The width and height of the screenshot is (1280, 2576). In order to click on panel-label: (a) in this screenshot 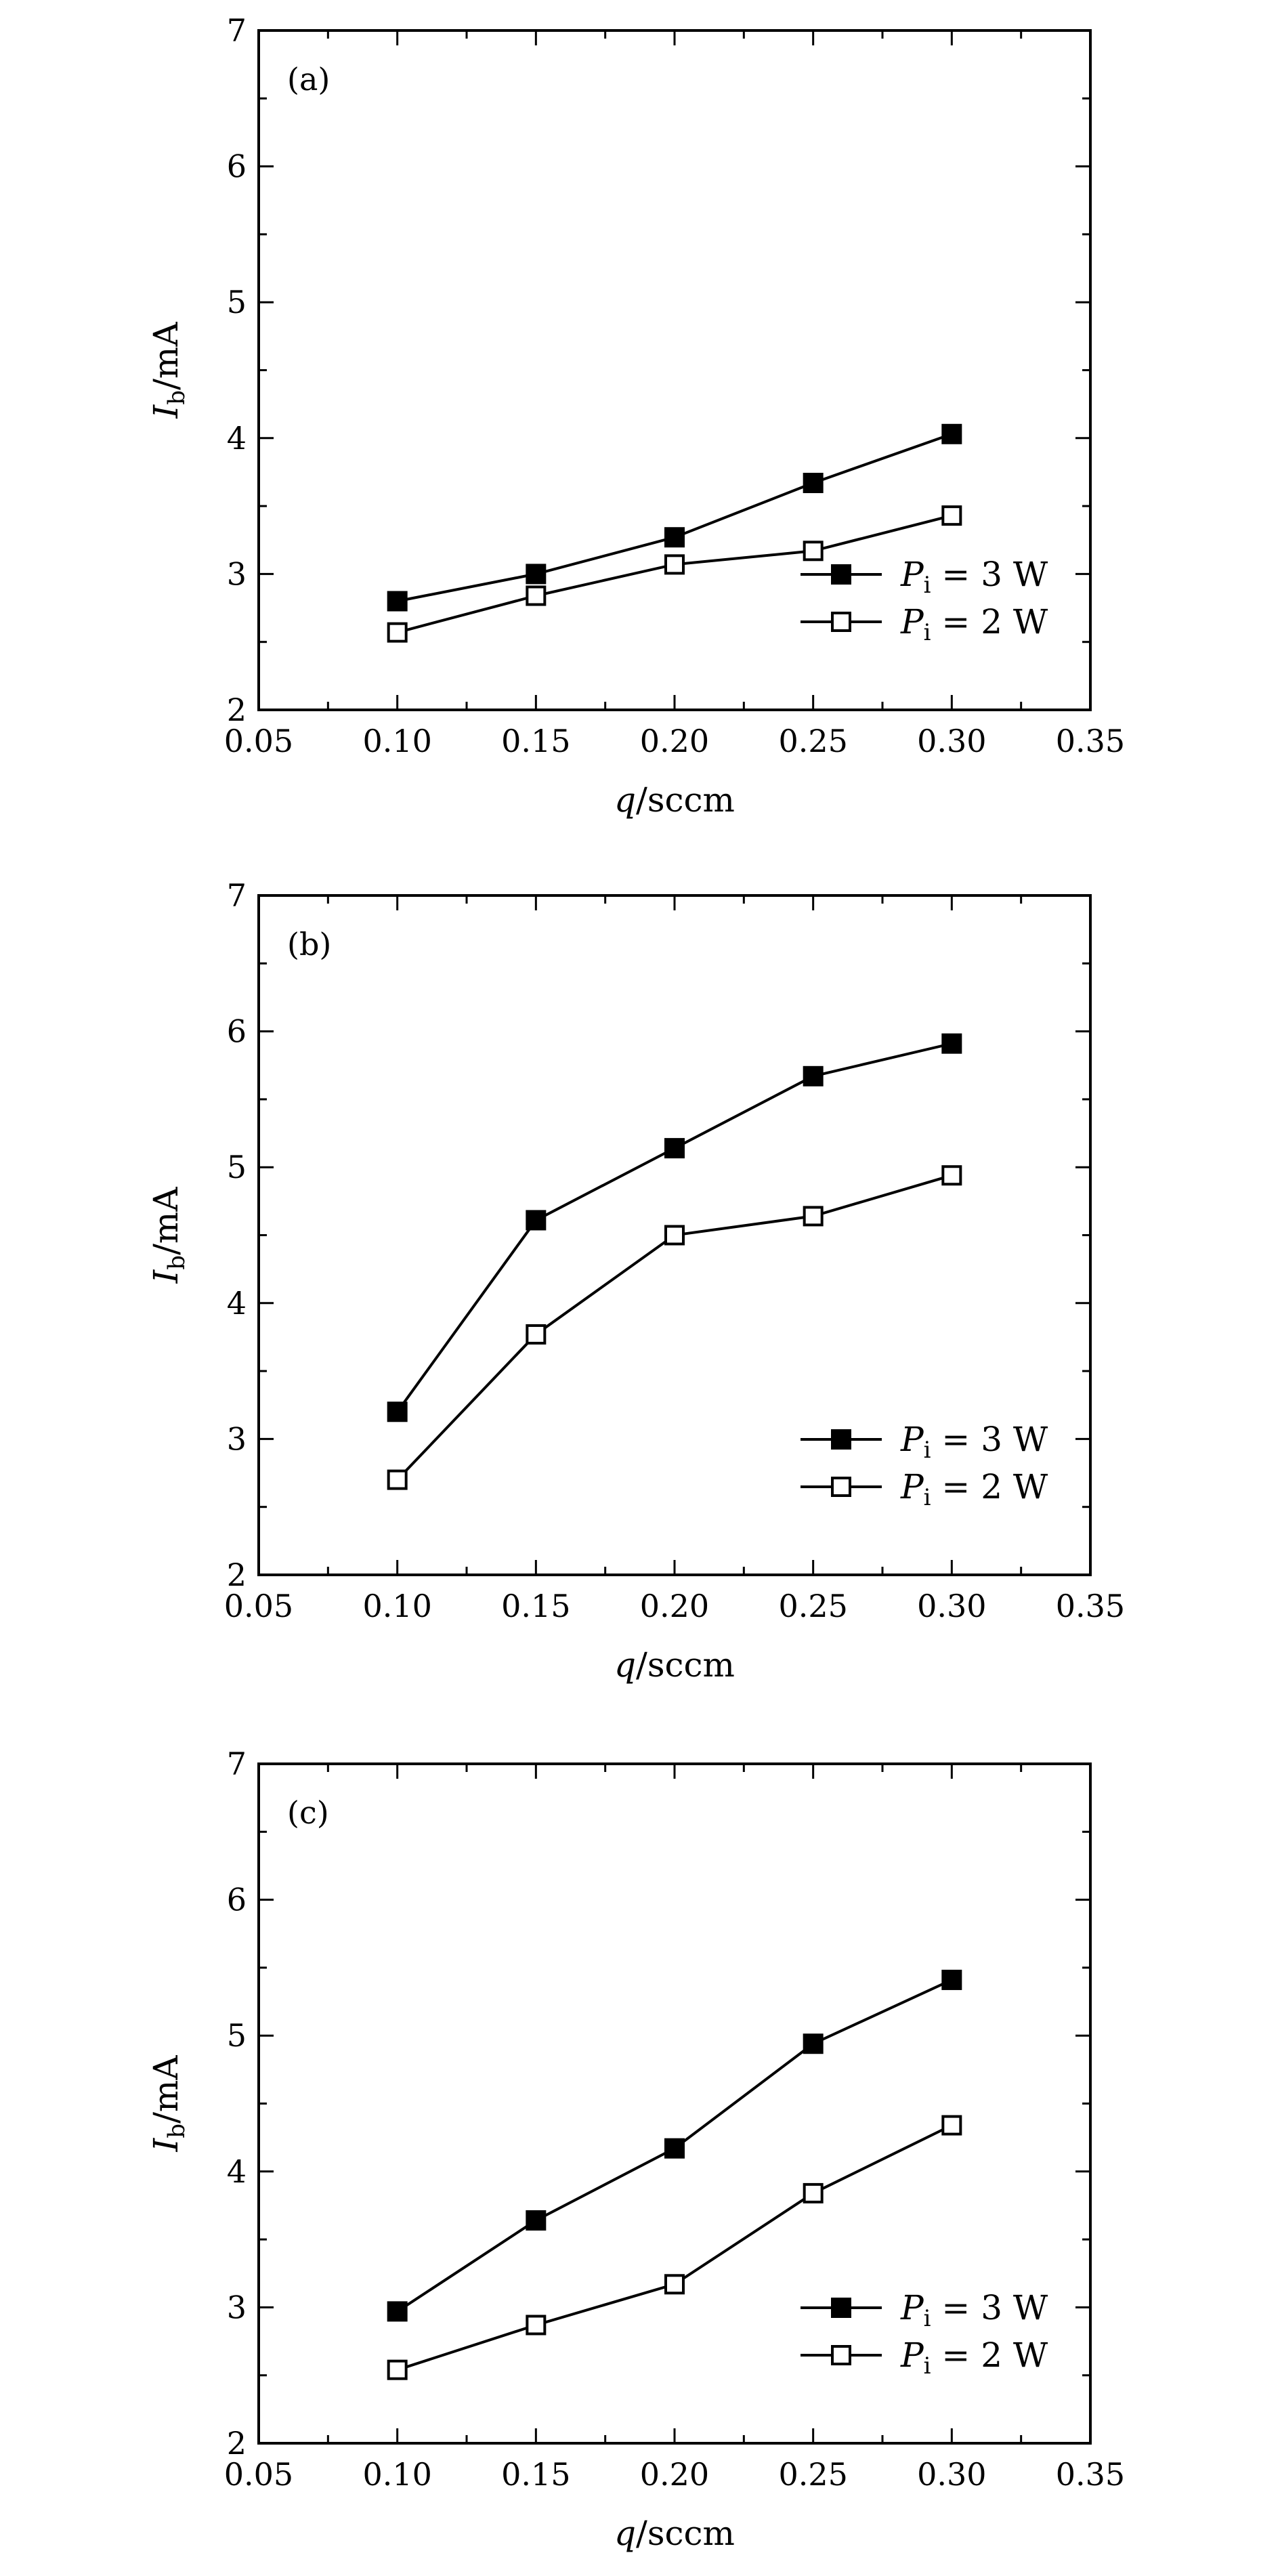, I will do `click(308, 79)`.